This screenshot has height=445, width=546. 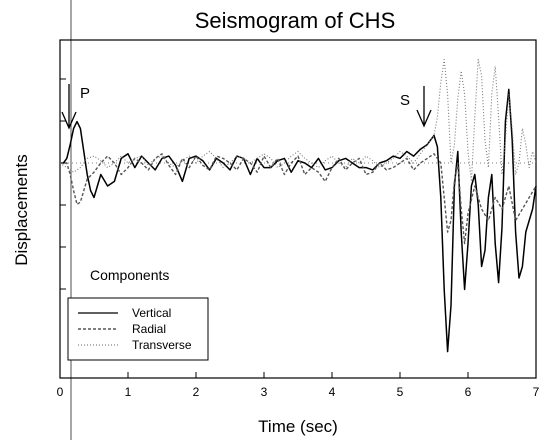 I want to click on x-ticks: 0 1 2 3 4 5 6 7, so click(x=298, y=385).